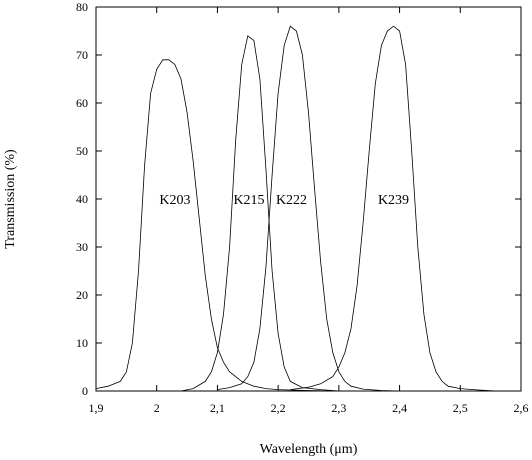 This screenshot has height=460, width=532. Describe the element at coordinates (338, 408) in the screenshot. I see `x-tick-label: 2,3` at that location.